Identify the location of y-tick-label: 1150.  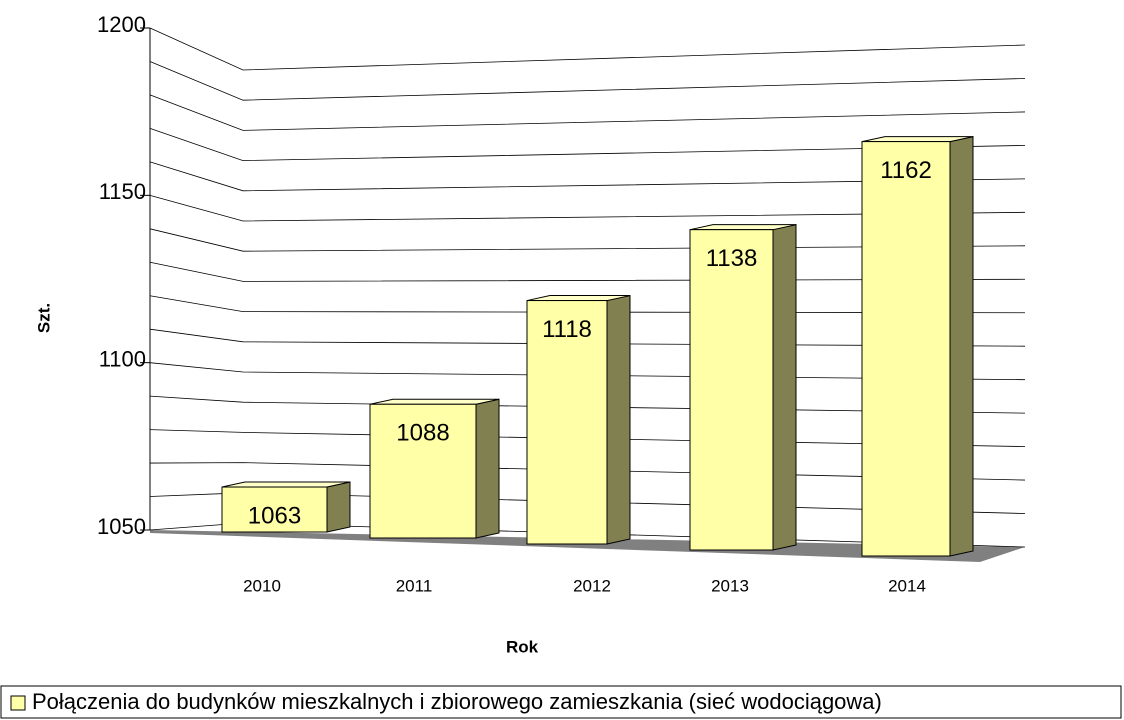
(122, 191).